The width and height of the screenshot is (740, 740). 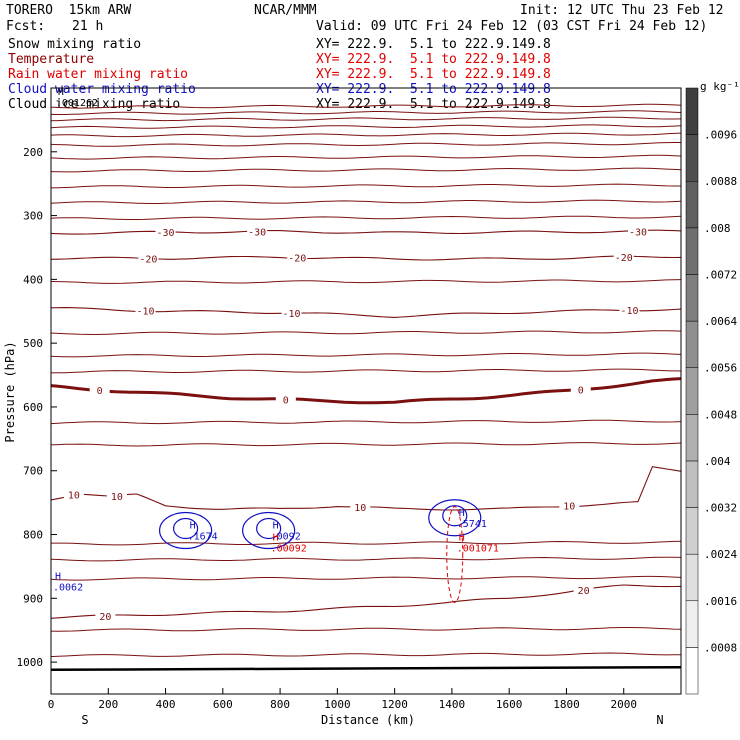 I want to click on colorbar-label: .0064, so click(x=720, y=321).